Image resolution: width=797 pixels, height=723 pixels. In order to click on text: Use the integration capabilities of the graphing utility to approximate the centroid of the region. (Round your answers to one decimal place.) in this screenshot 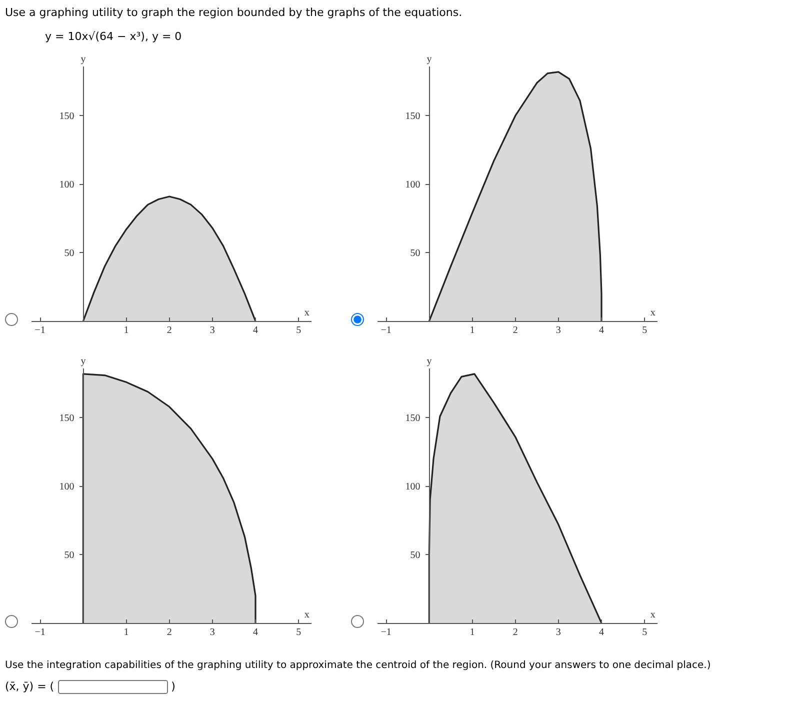, I will do `click(358, 666)`.